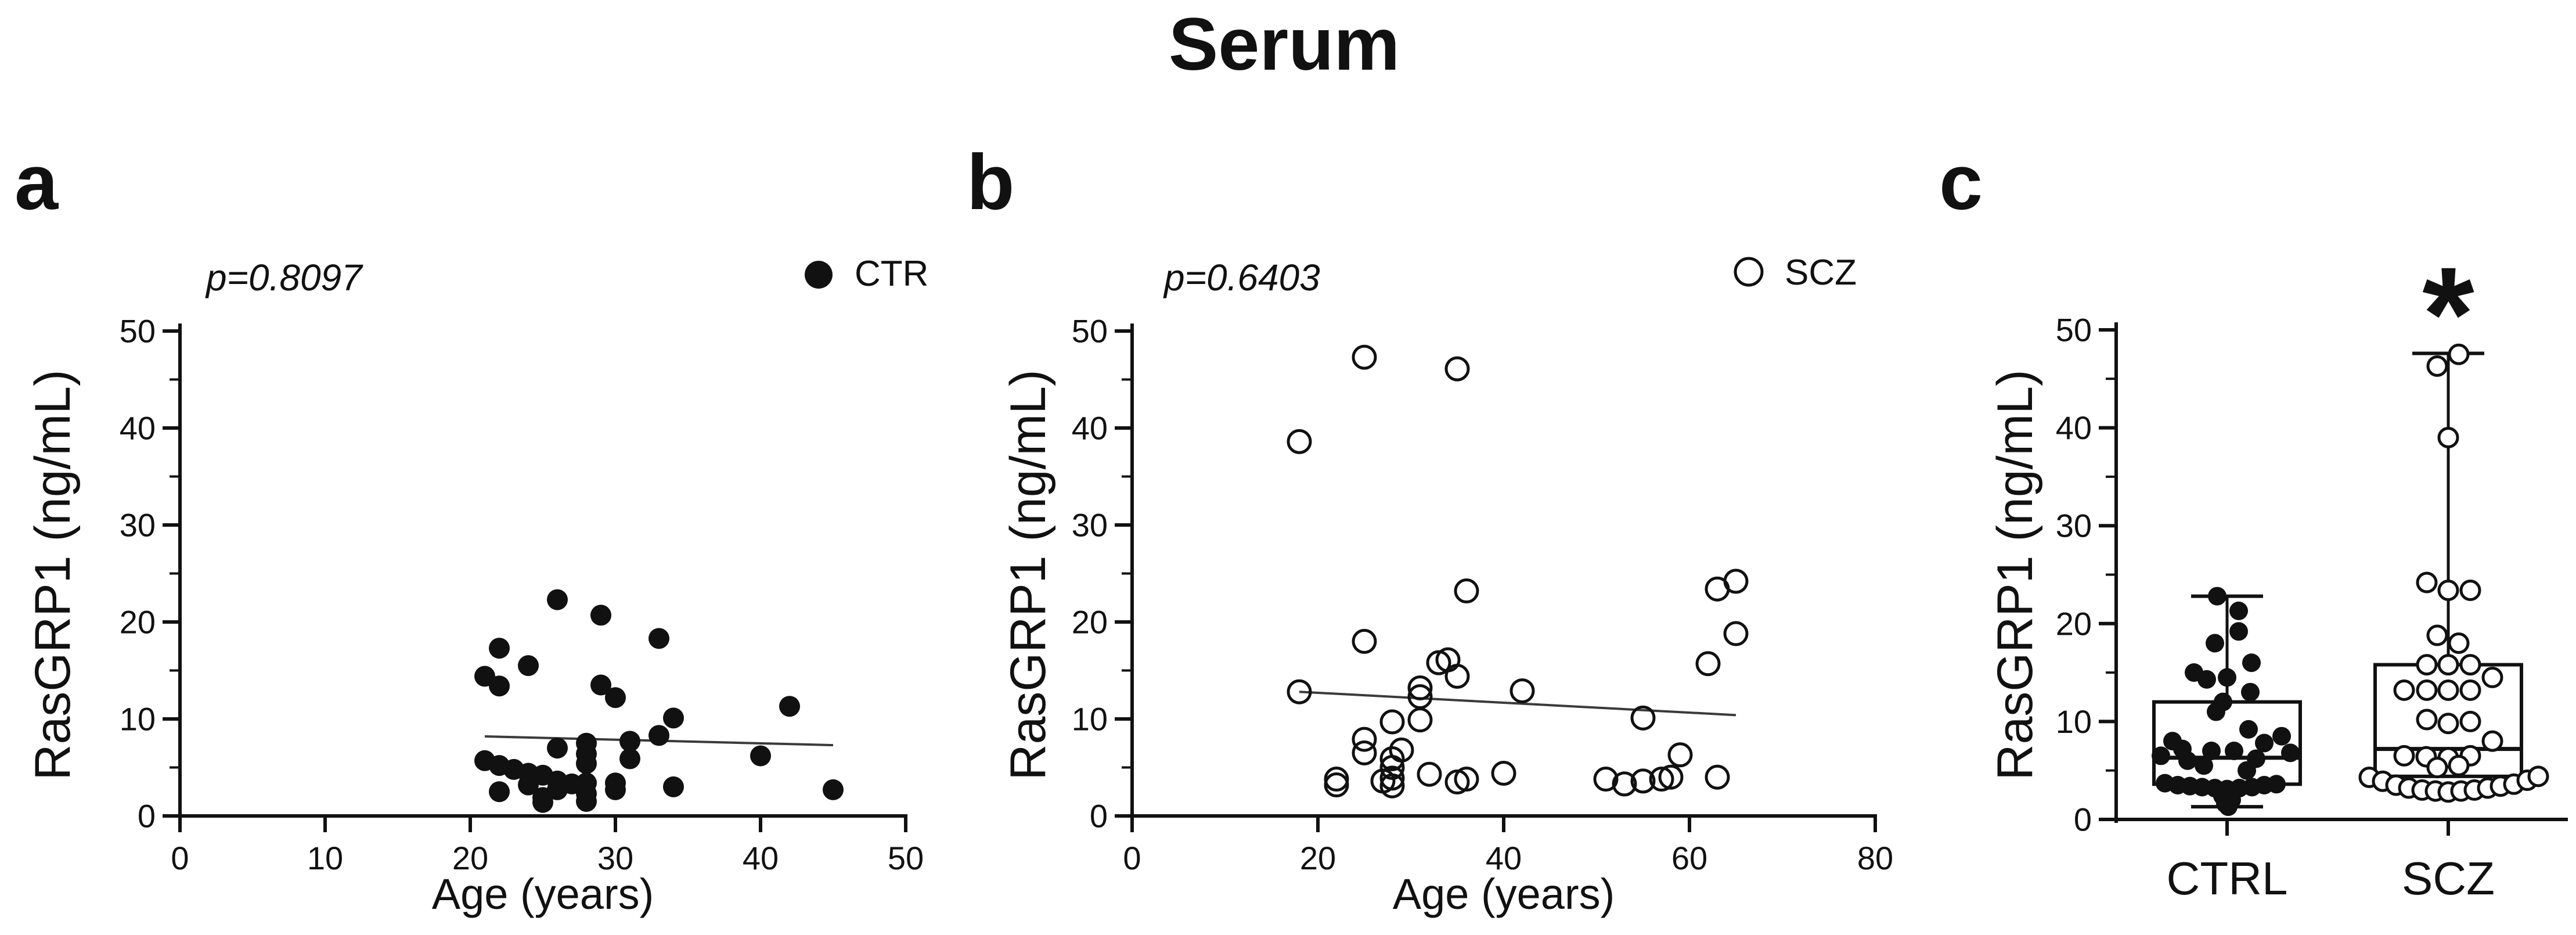 This screenshot has width=2576, height=935. What do you see at coordinates (1241, 278) in the screenshot?
I see `panel-b-pvalue: p=0.6403` at bounding box center [1241, 278].